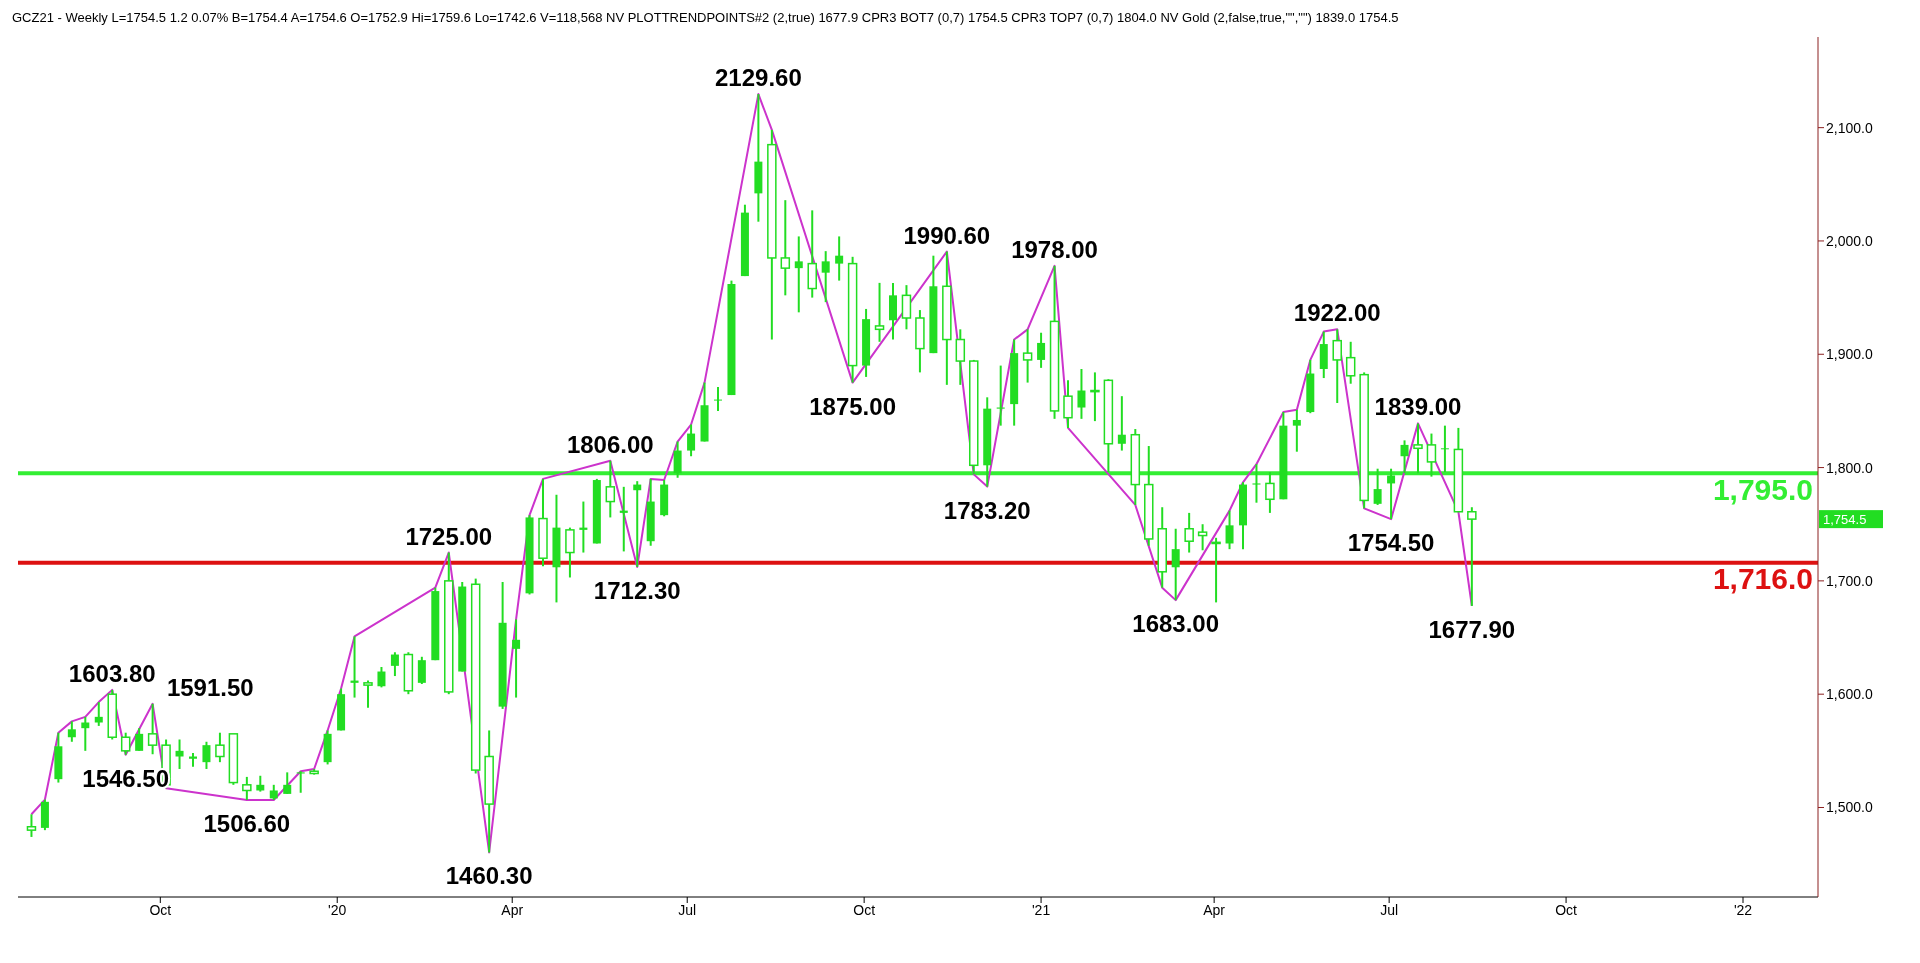 The width and height of the screenshot is (1920, 963). What do you see at coordinates (1849, 354) in the screenshot?
I see `y-tick-label: 1,900.0` at bounding box center [1849, 354].